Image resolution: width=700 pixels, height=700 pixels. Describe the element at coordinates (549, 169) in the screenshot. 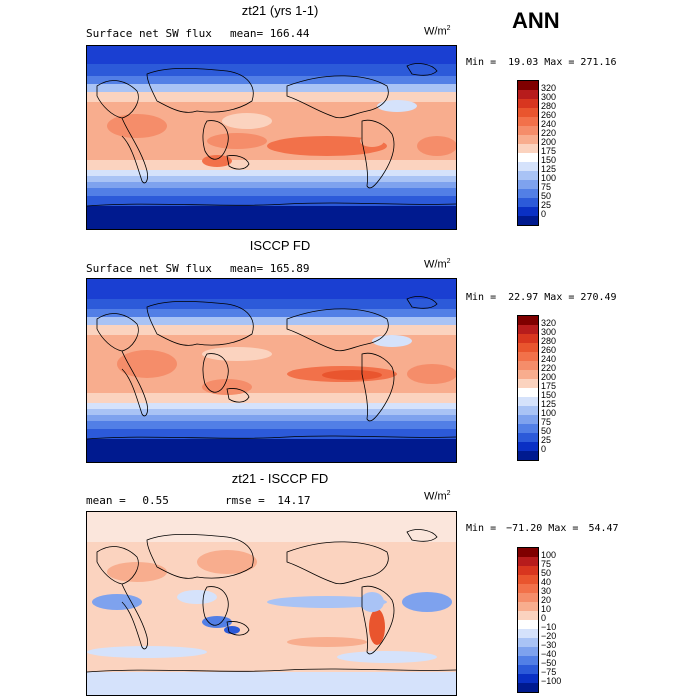

I see `colorbar-level-label: 125` at that location.